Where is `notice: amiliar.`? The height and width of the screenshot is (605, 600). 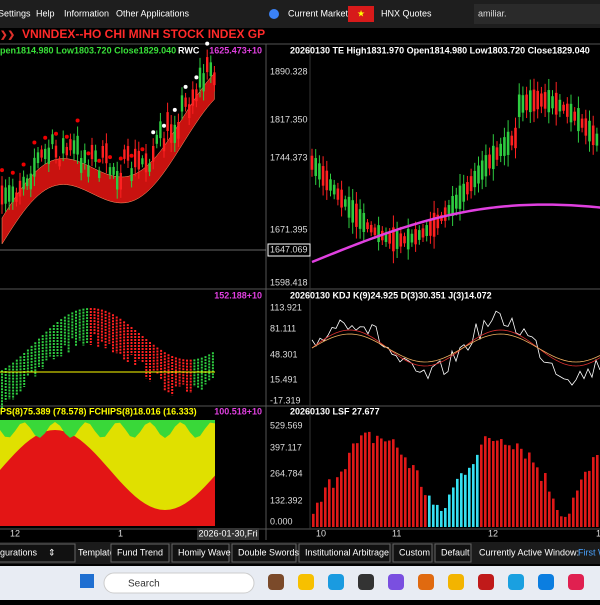 notice: amiliar. is located at coordinates (492, 13).